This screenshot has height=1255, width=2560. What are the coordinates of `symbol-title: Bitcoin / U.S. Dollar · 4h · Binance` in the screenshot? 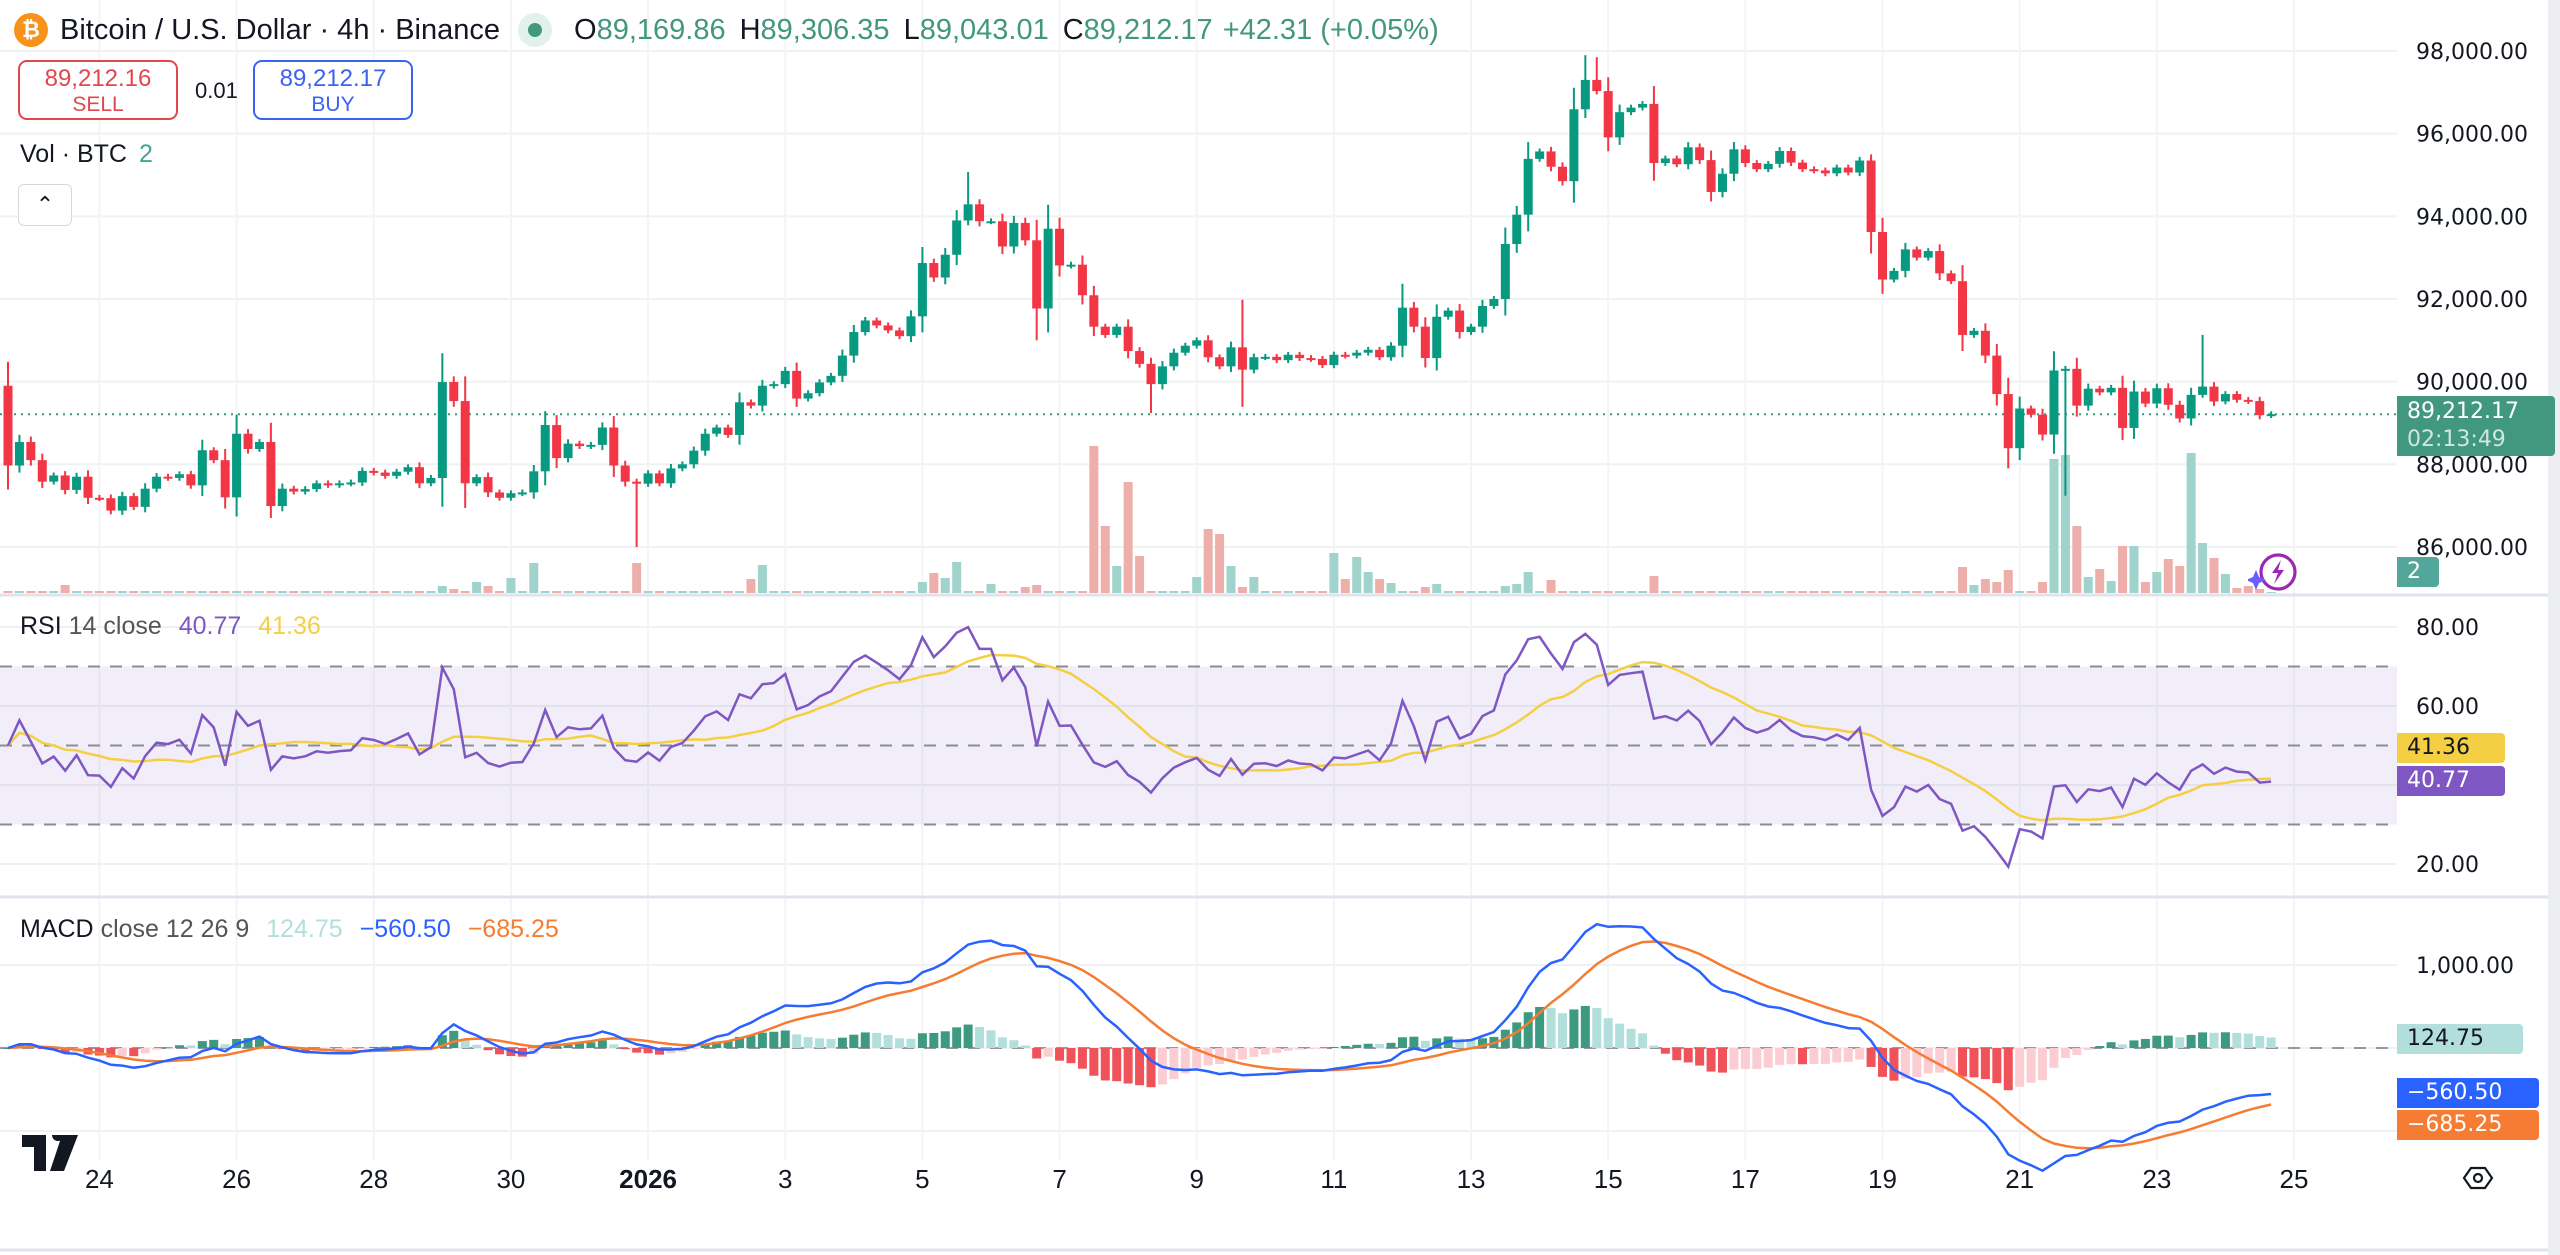 It's located at (280, 29).